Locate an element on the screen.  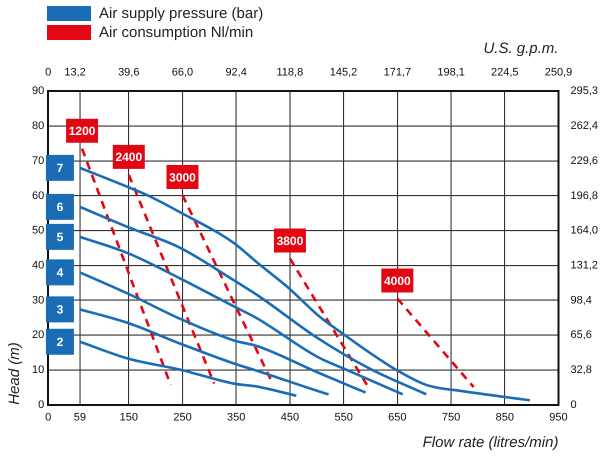
legend-label: 2 is located at coordinates (60, 342).